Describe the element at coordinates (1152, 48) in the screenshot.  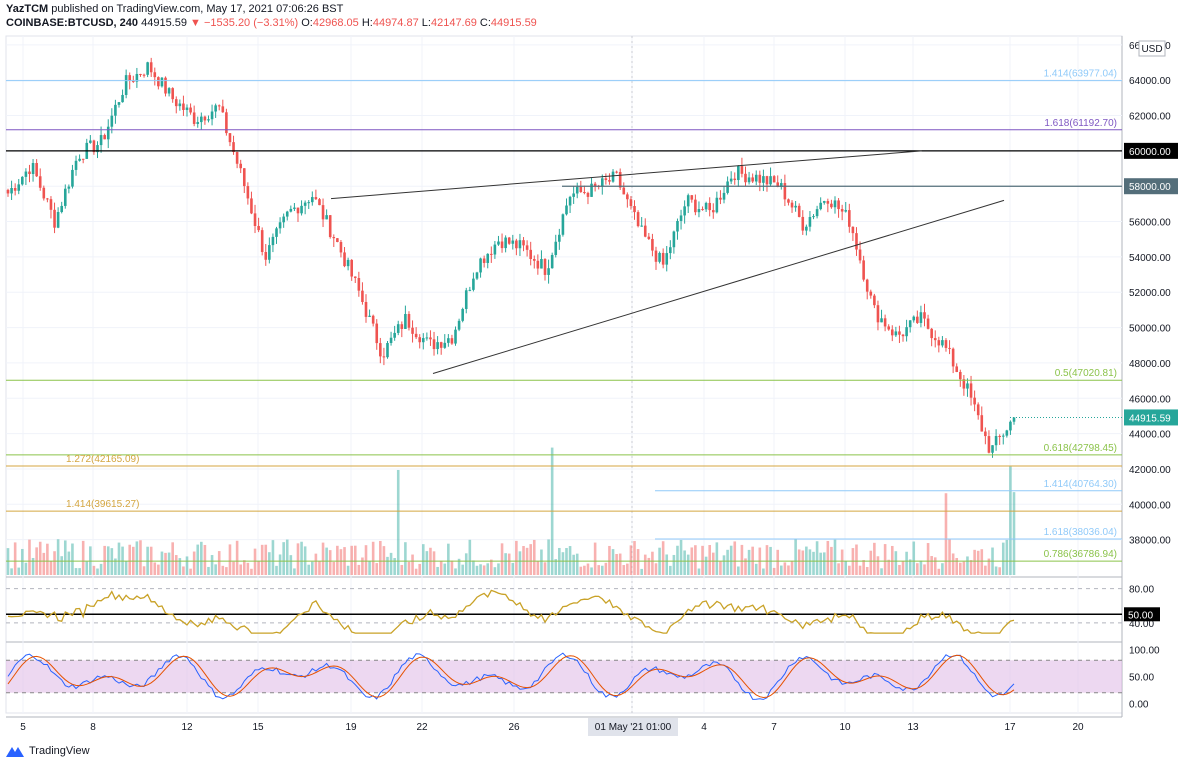
I see `currency-box` at that location.